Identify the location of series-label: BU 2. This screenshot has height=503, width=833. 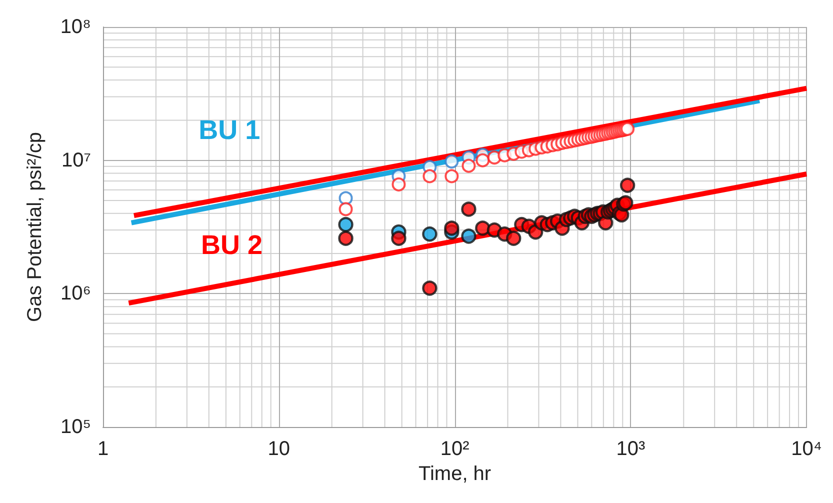
(231, 245).